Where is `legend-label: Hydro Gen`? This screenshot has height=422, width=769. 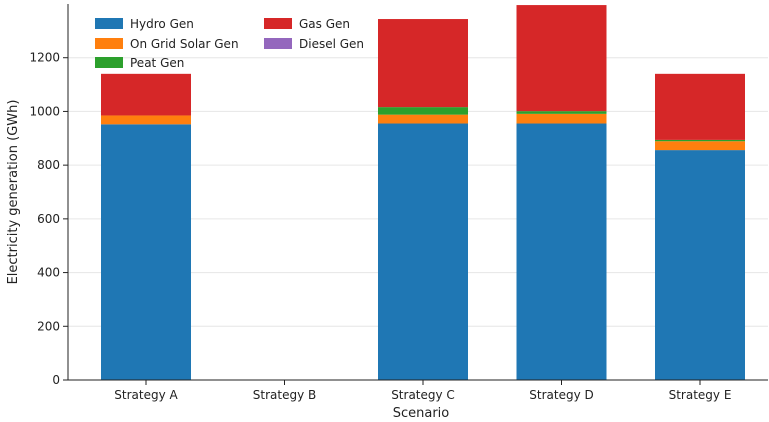 legend-label: Hydro Gen is located at coordinates (162, 24).